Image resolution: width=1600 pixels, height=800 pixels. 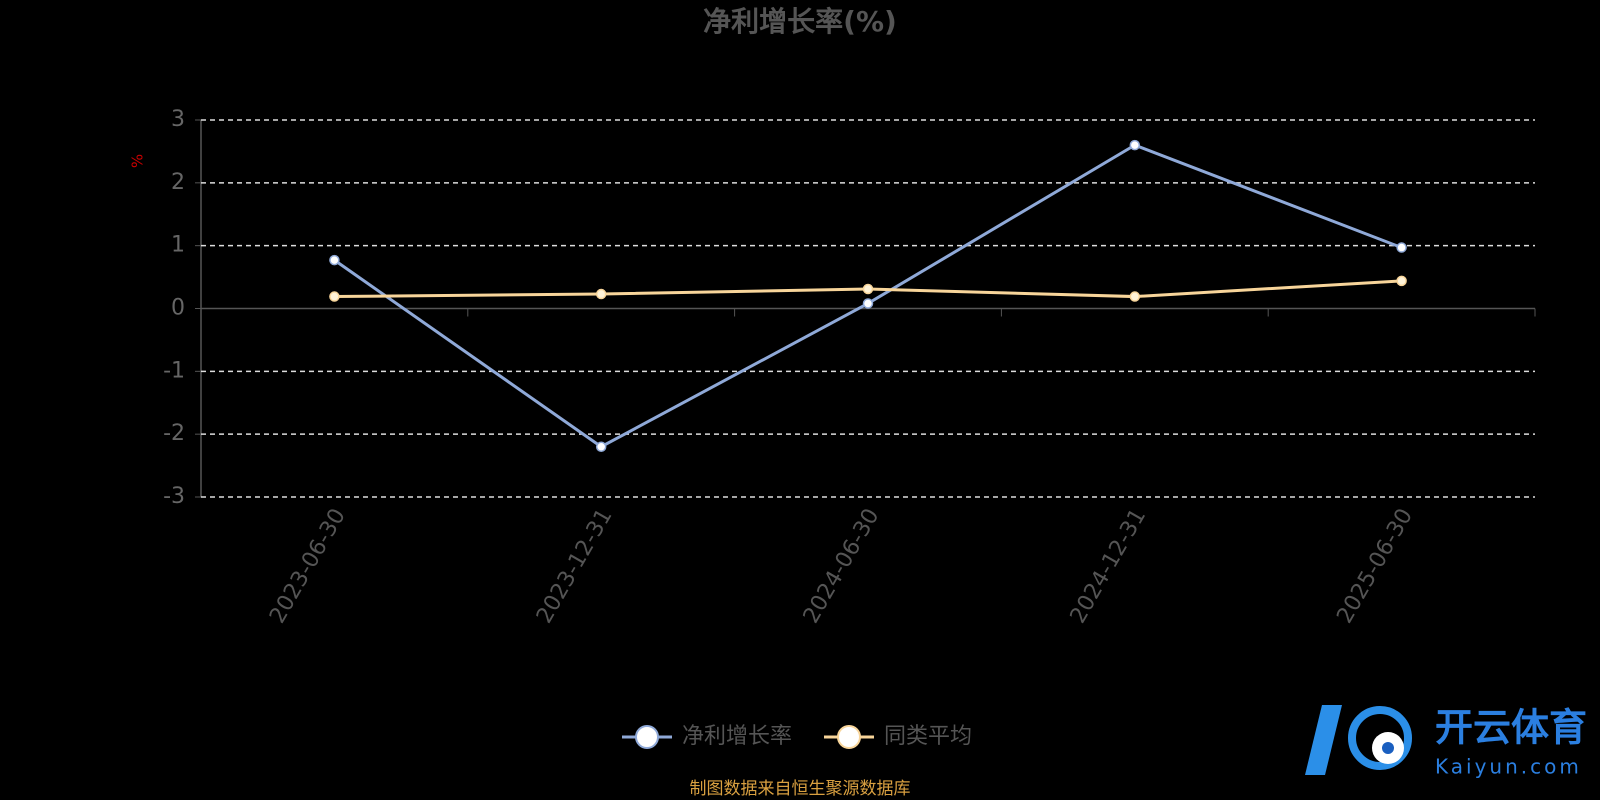 I want to click on y-tick-label: 0, so click(x=178, y=308).